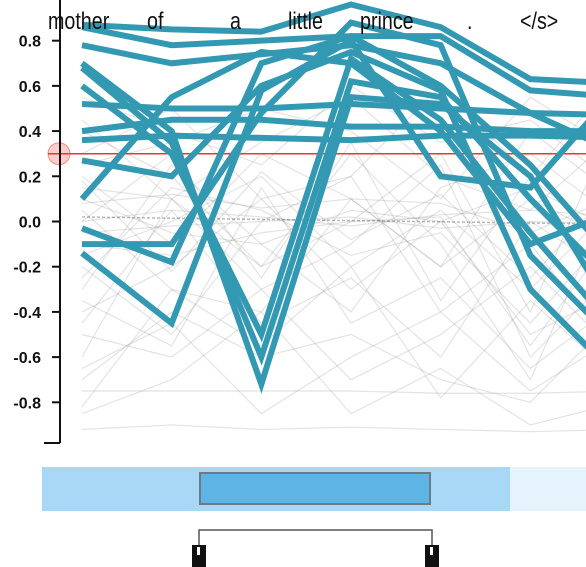  What do you see at coordinates (155, 21) in the screenshot?
I see `token-of: of` at bounding box center [155, 21].